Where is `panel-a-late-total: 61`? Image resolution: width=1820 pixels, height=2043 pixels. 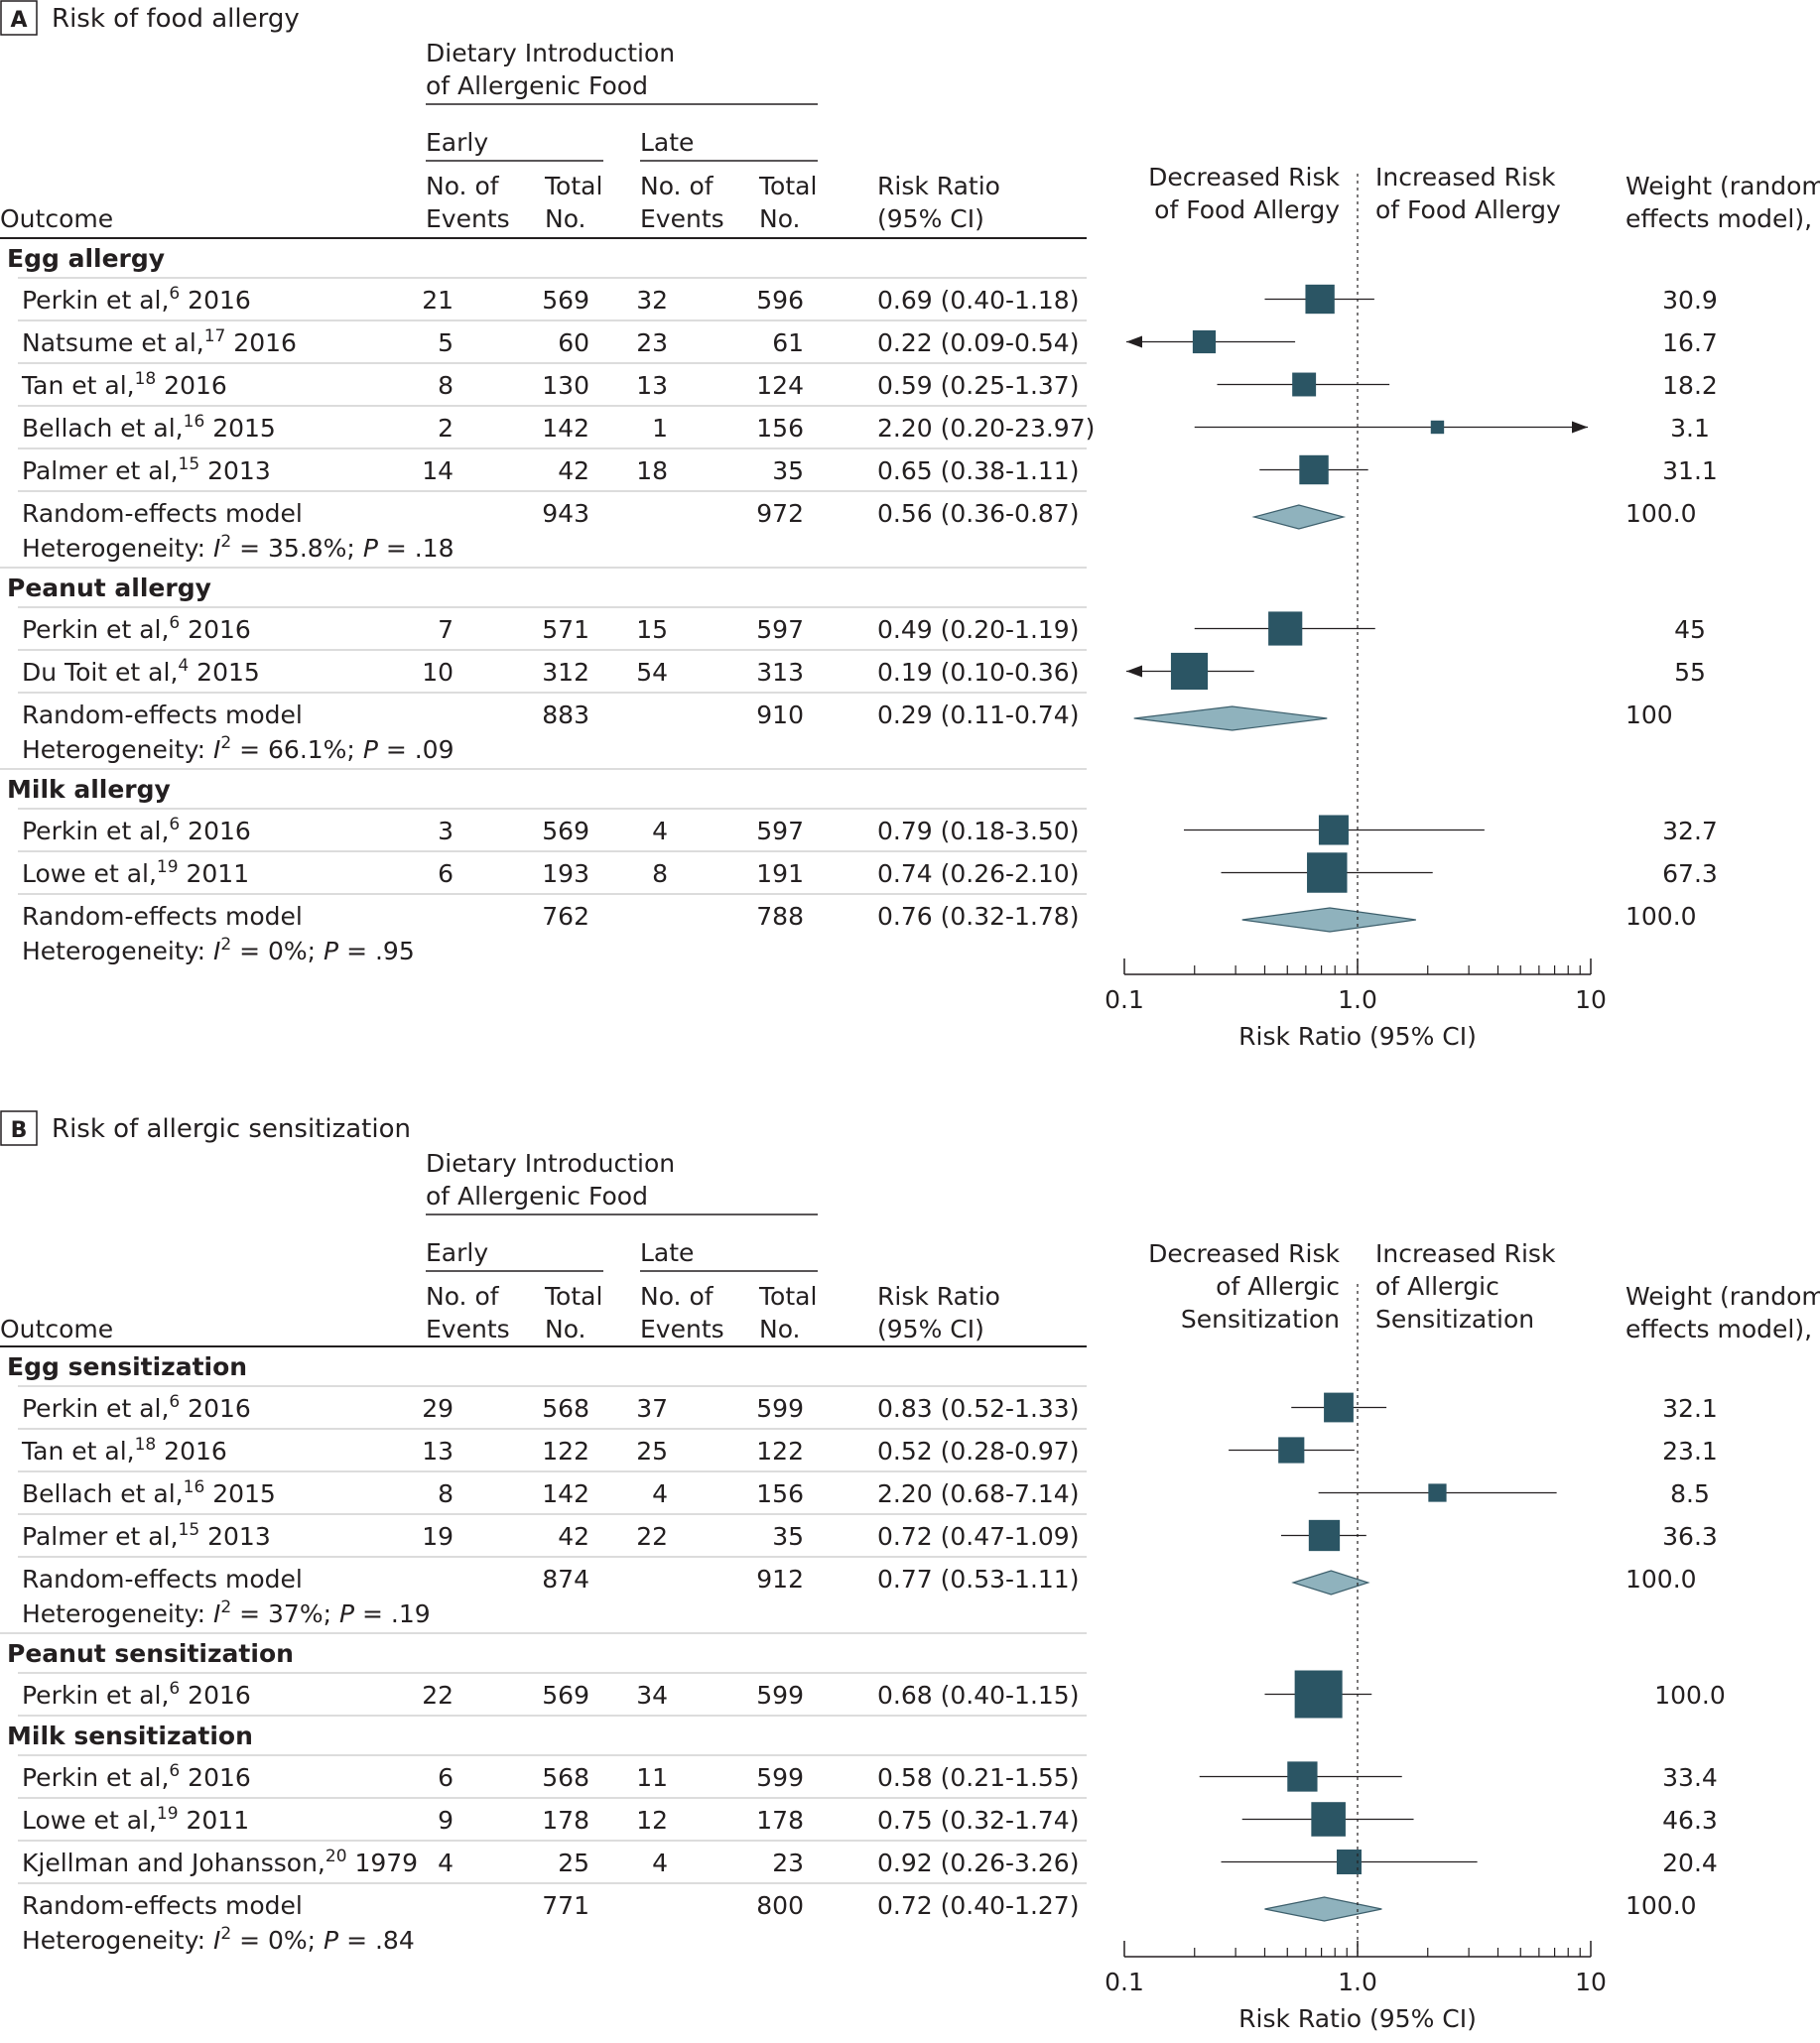
panel-a-late-total: 61 is located at coordinates (788, 342).